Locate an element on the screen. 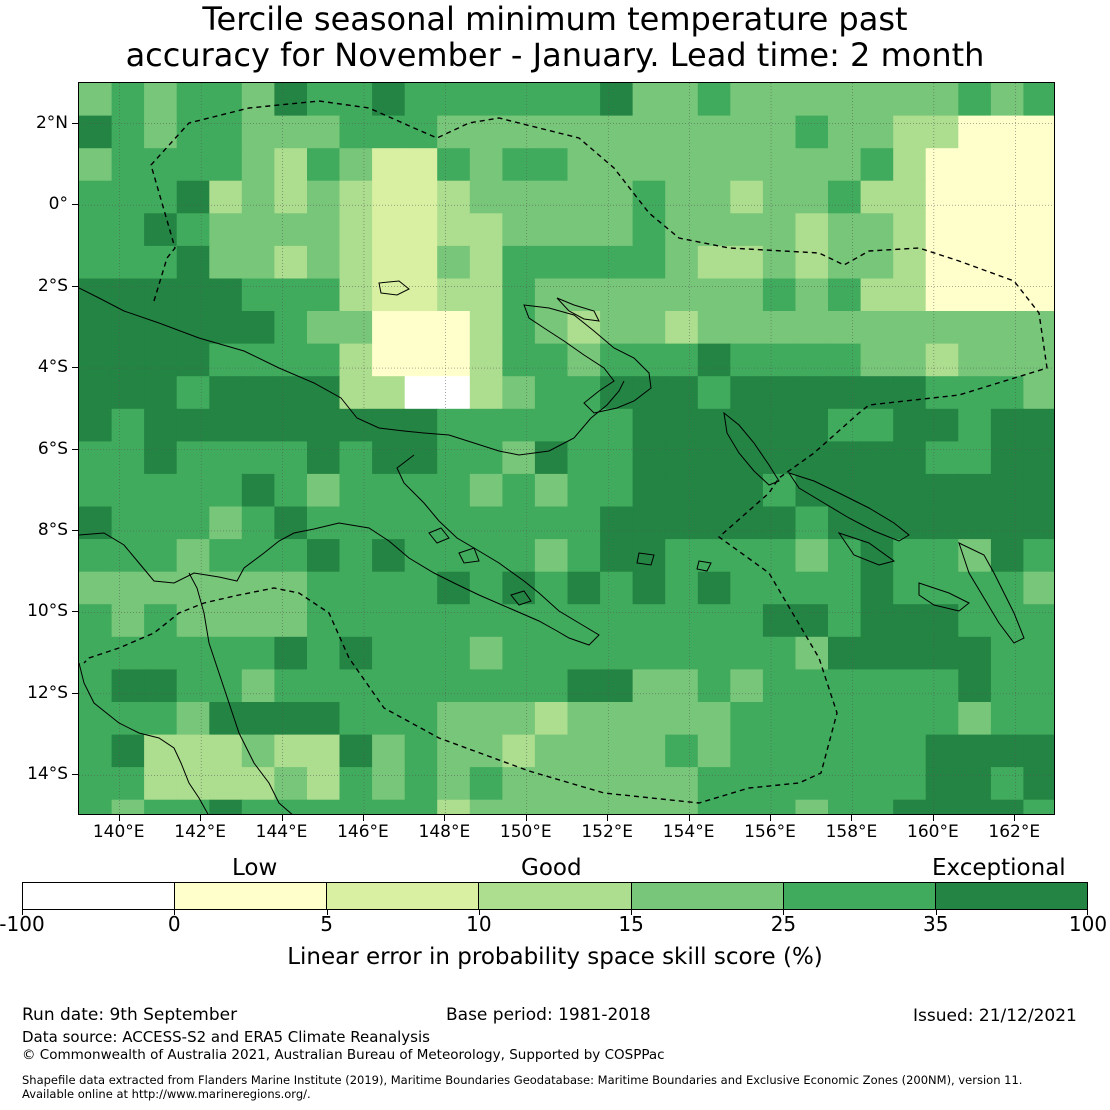 The image size is (1110, 1110). latitude-tick is located at coordinates (75, 530).